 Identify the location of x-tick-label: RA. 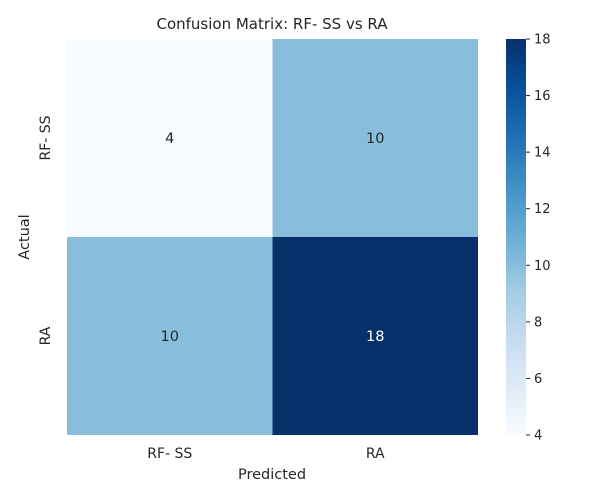
(375, 454).